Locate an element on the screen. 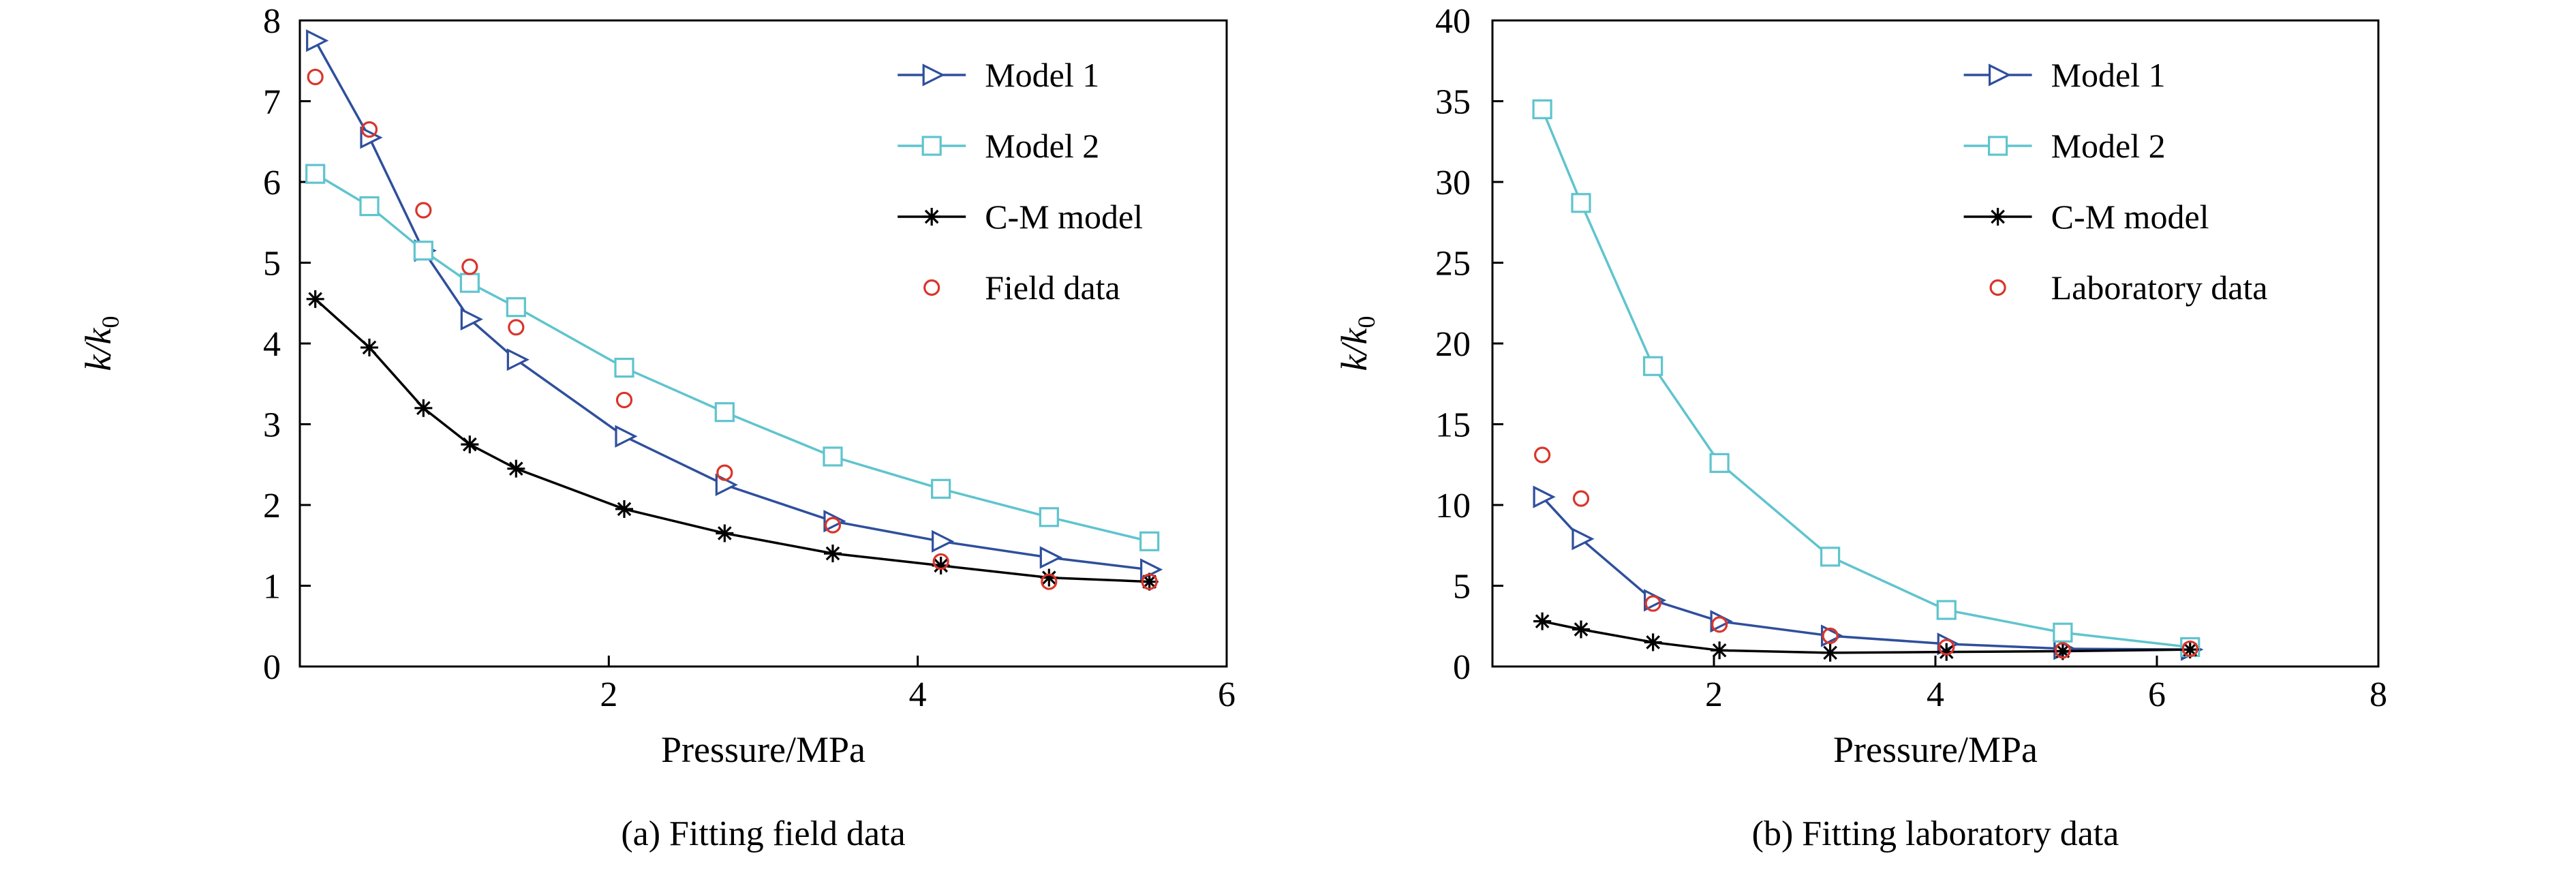 The image size is (2576, 873). x-tick-label: 4 is located at coordinates (918, 694).